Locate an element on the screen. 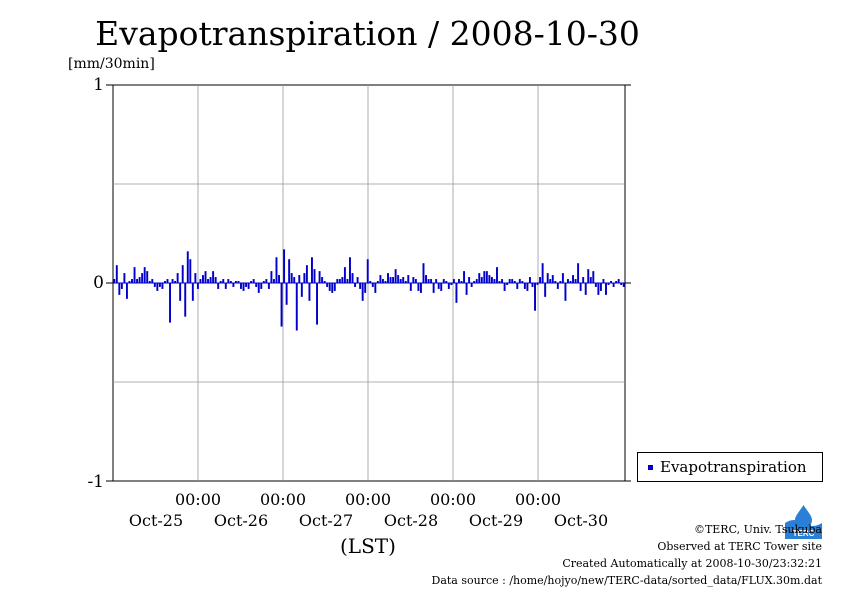  x-date-tick-oct-25: Oct-25 is located at coordinates (156, 520).